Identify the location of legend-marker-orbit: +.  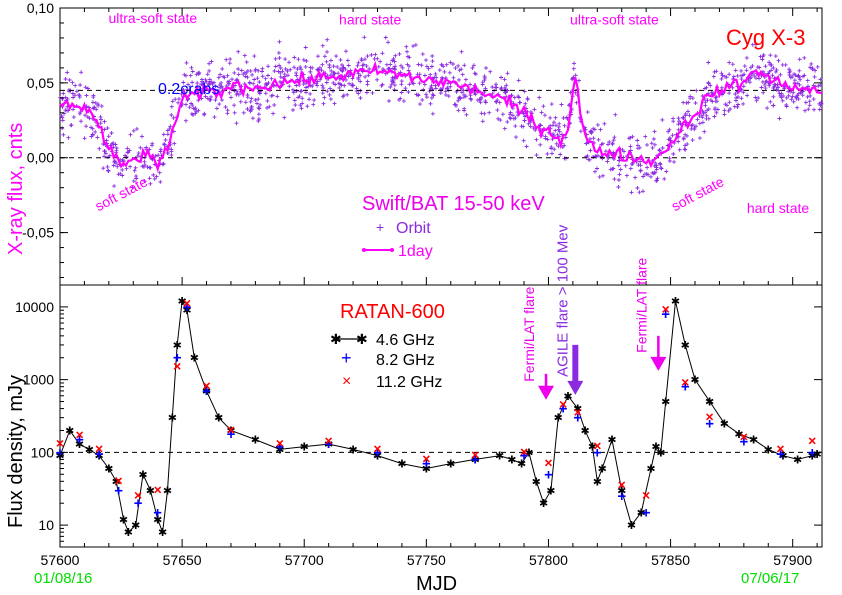
(380, 227).